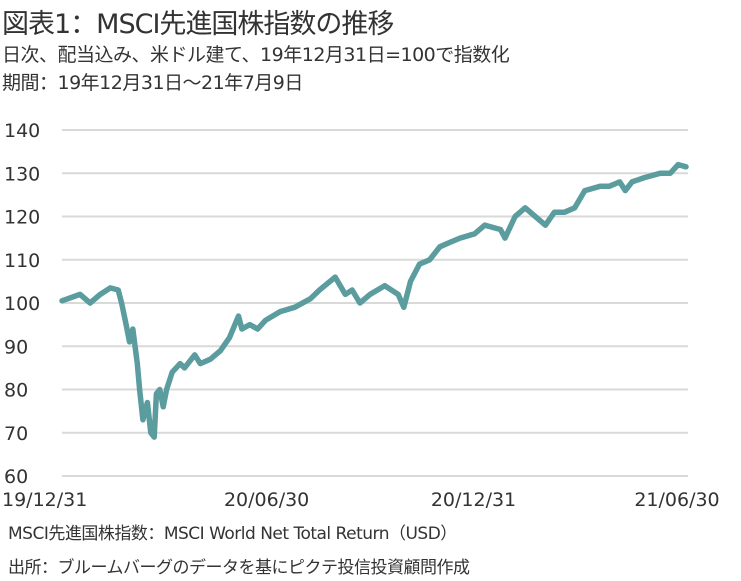 This screenshot has height=581, width=741. What do you see at coordinates (676, 500) in the screenshot?
I see `x-tick-label: 21/06/30` at bounding box center [676, 500].